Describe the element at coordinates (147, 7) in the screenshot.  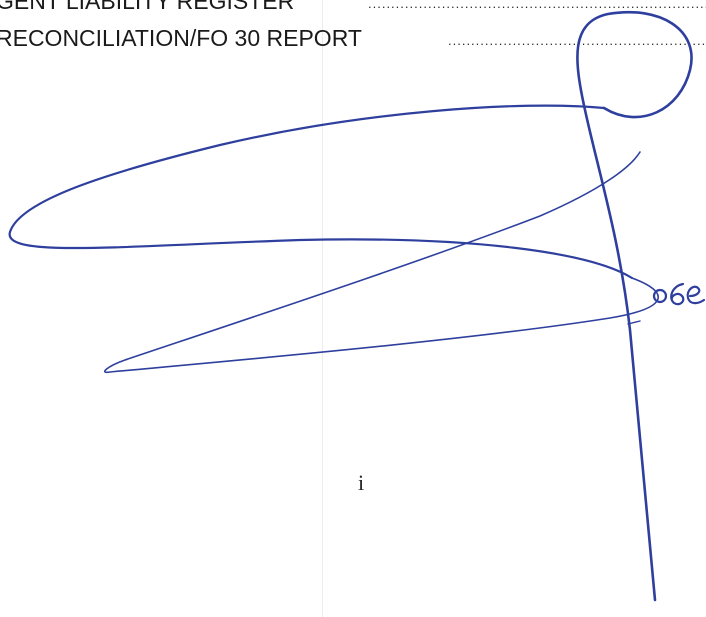
I see `toc-entry-title: GENT LIABILITY REGISTER` at that location.